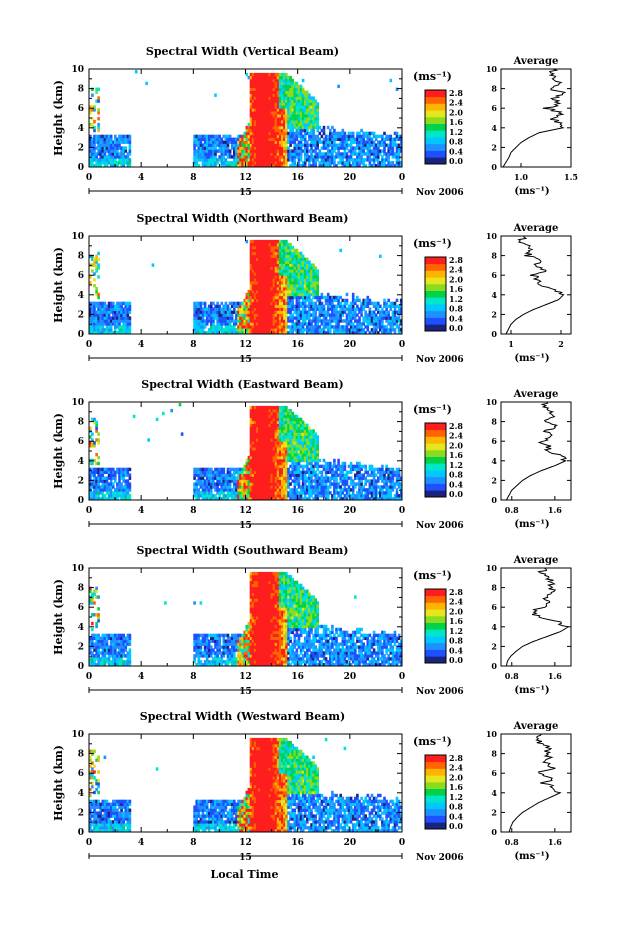 The width and height of the screenshot is (622, 929). Describe the element at coordinates (245, 360) in the screenshot. I see `day-label: 15` at that location.